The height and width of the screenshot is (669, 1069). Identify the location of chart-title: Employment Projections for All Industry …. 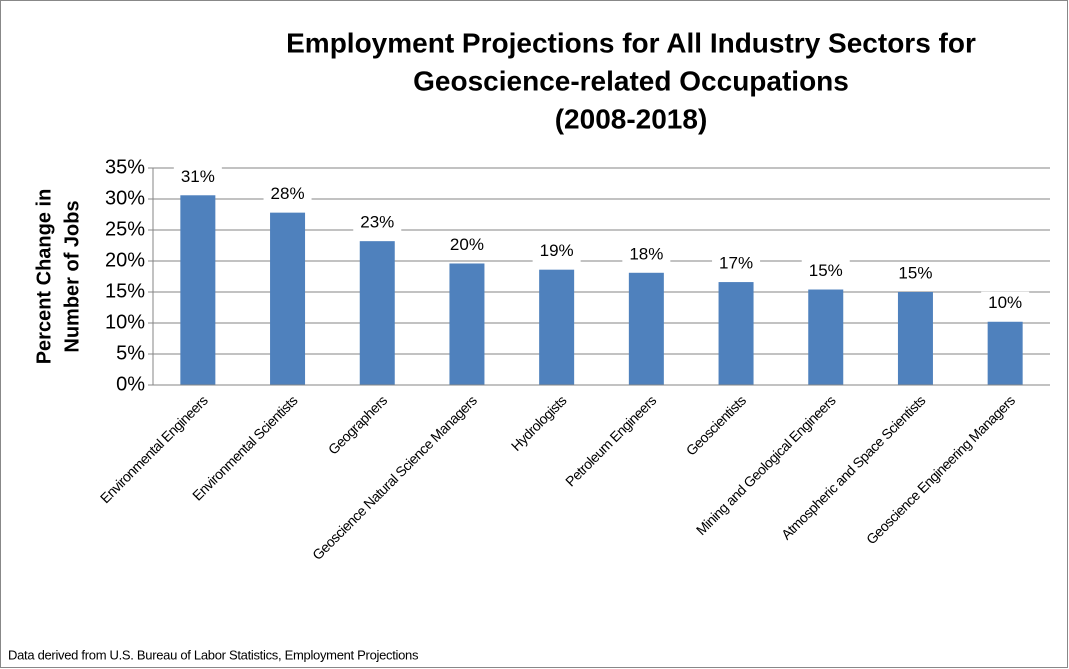
(631, 42).